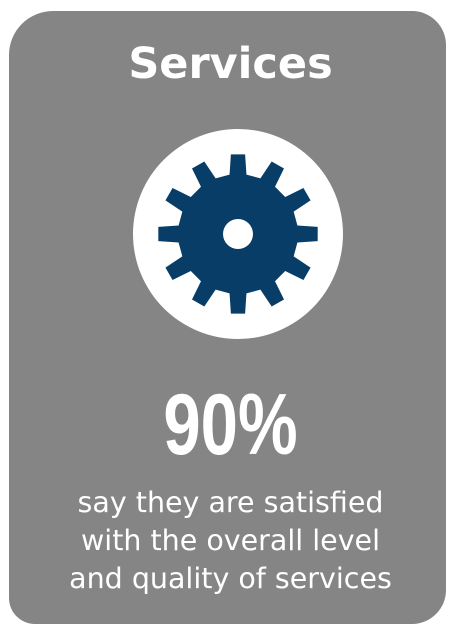  I want to click on gear-shape, so click(238, 234).